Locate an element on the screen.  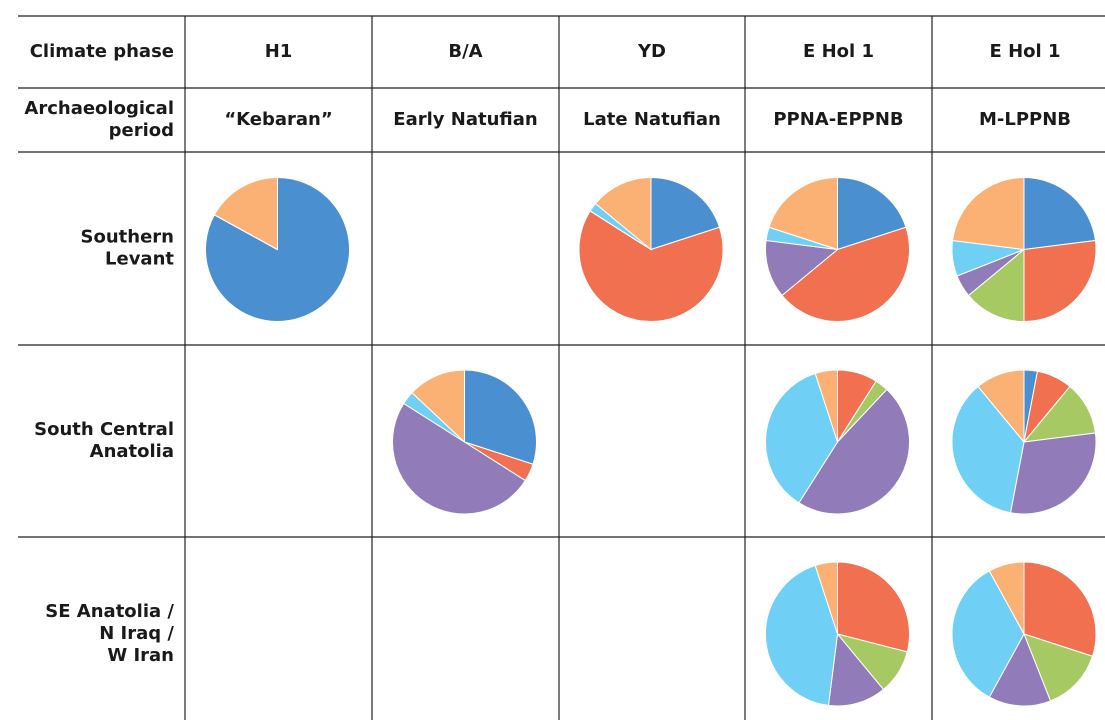
region: Levant is located at coordinates (139, 259).